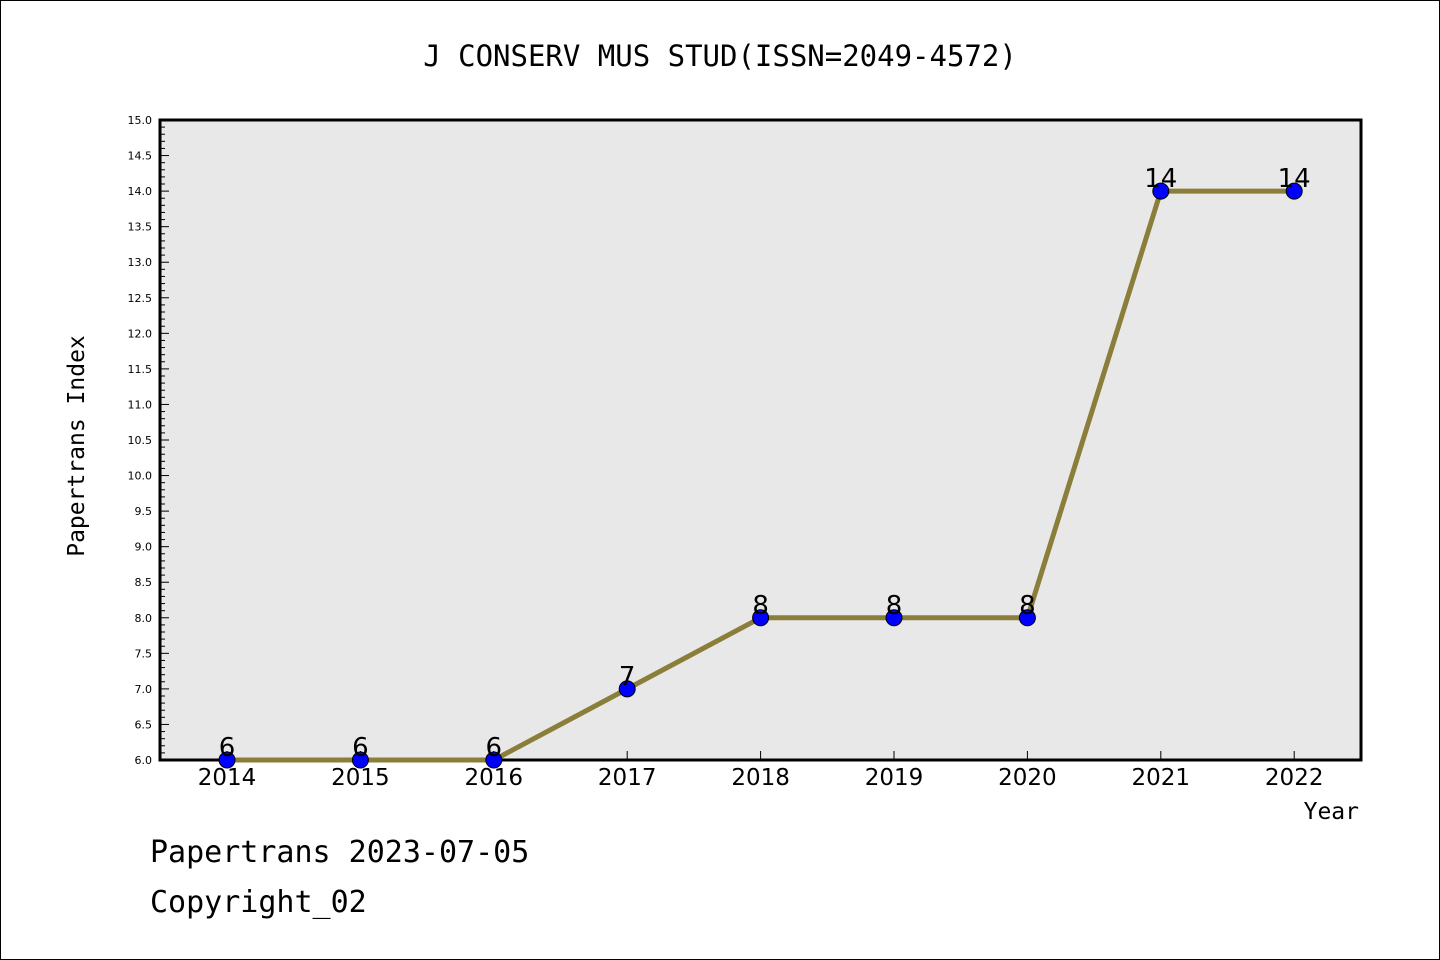 The width and height of the screenshot is (1440, 960). Describe the element at coordinates (340, 852) in the screenshot. I see `footer-date: Papertrans 2023-07-05` at that location.